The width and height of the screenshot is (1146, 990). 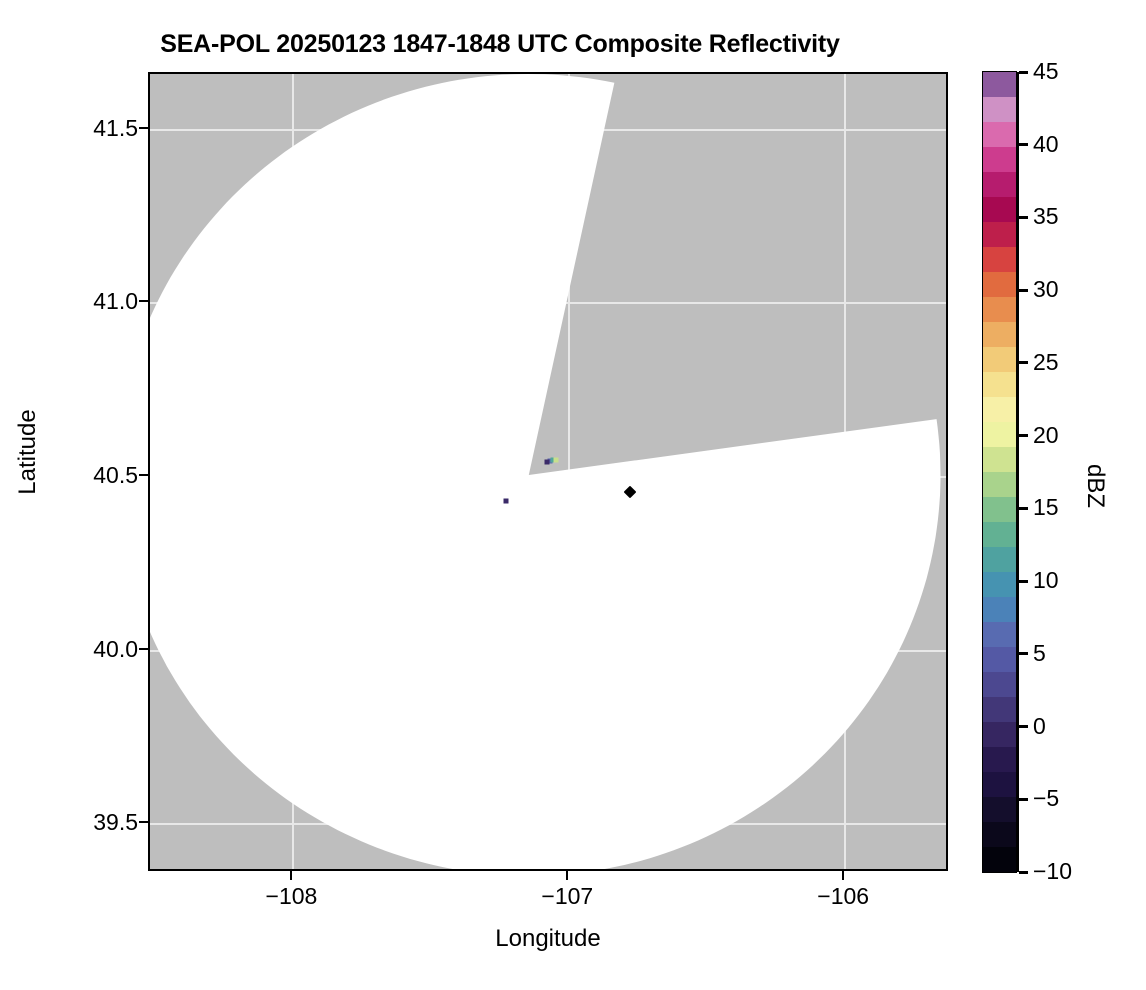 I want to click on colorbar-tick-label: 5, so click(x=1039, y=652).